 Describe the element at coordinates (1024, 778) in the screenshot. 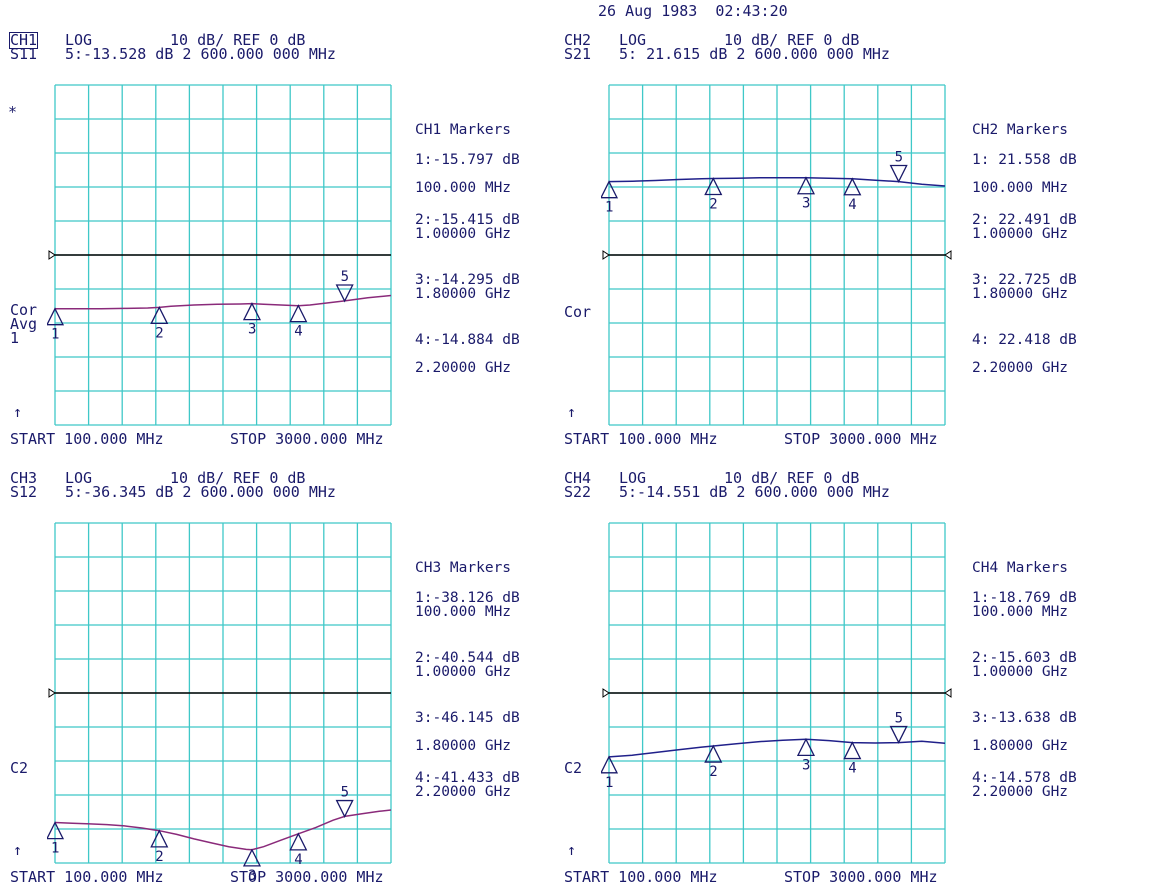

I see `marker-value: 4:-14.578 dB` at that location.